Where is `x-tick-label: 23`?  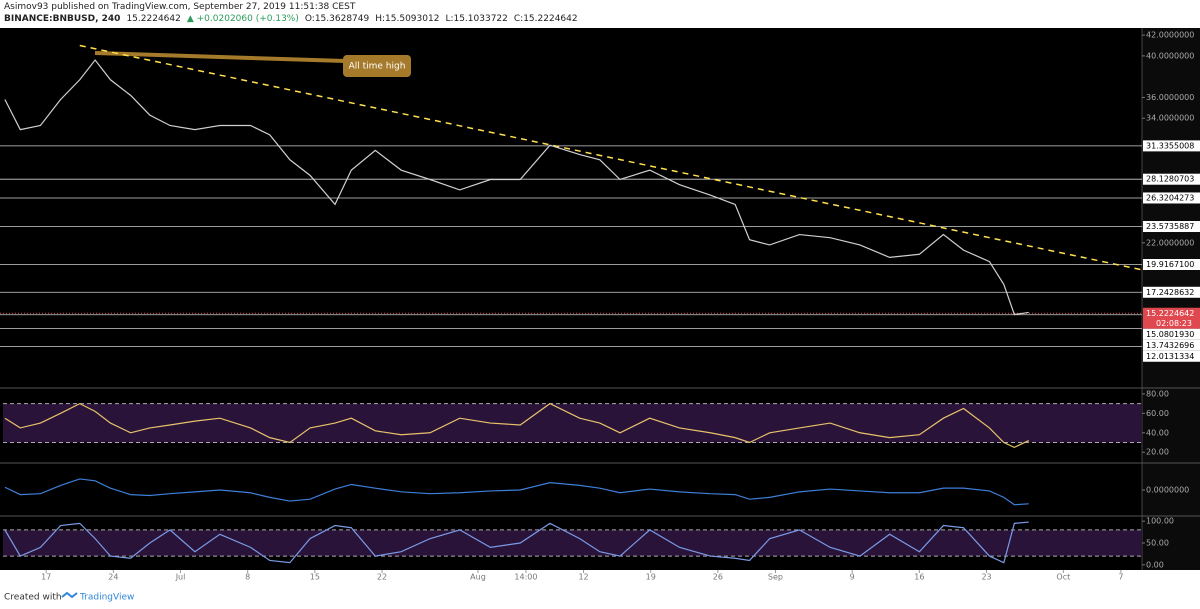
x-tick-label: 23 is located at coordinates (986, 577).